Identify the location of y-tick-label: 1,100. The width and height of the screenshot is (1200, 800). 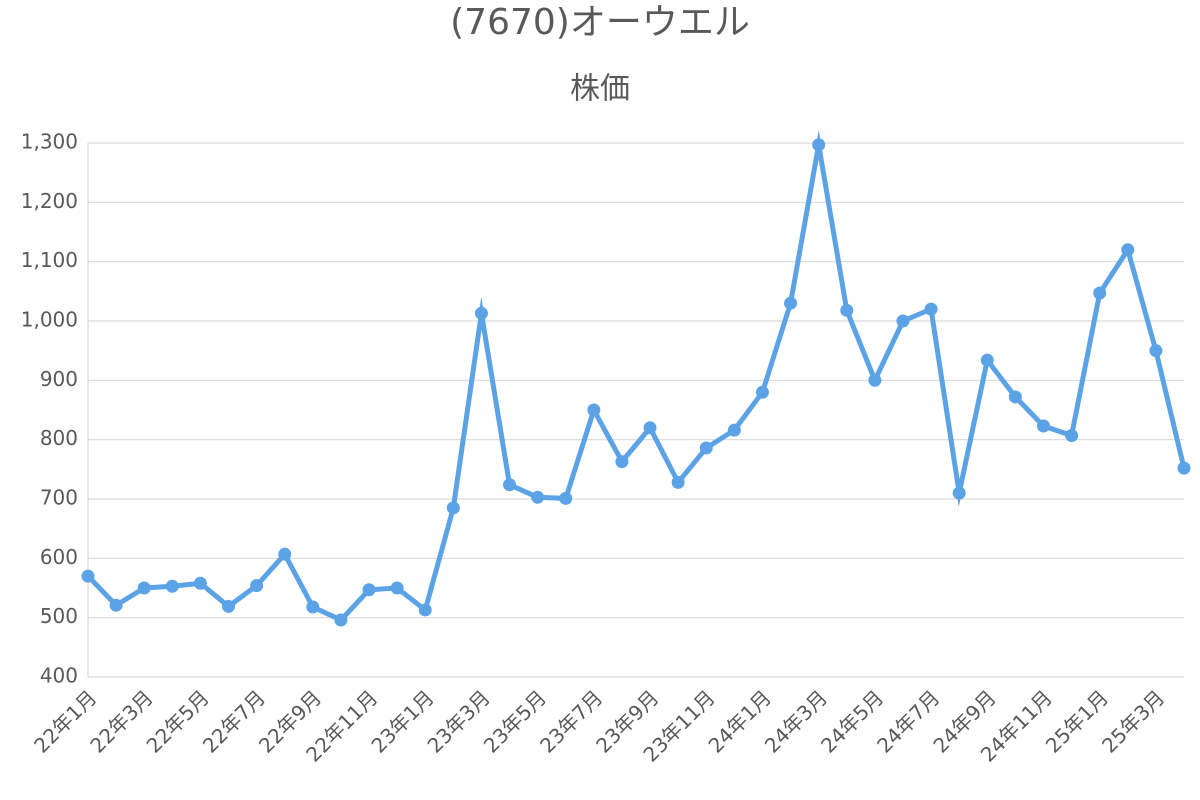
(49, 260).